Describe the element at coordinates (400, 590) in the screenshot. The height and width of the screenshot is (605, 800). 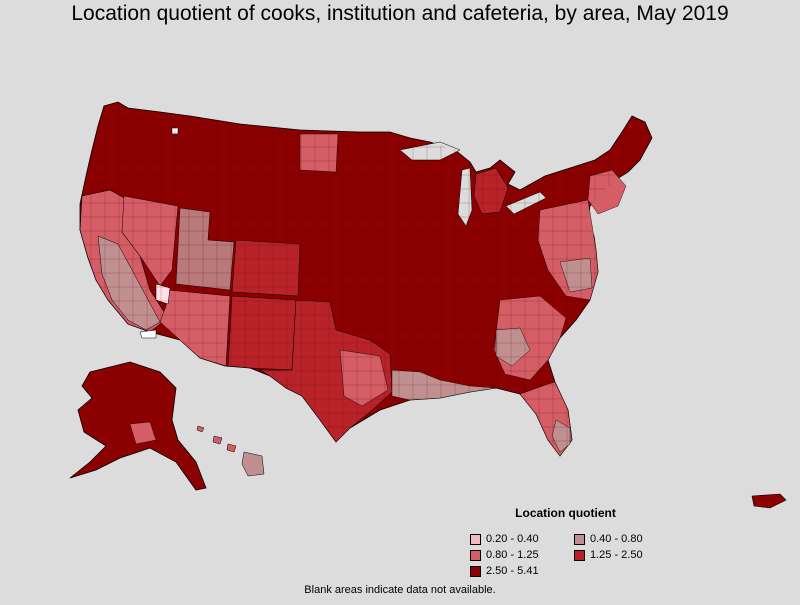
I see `footnote: Blank areas indicate data not available.` at that location.